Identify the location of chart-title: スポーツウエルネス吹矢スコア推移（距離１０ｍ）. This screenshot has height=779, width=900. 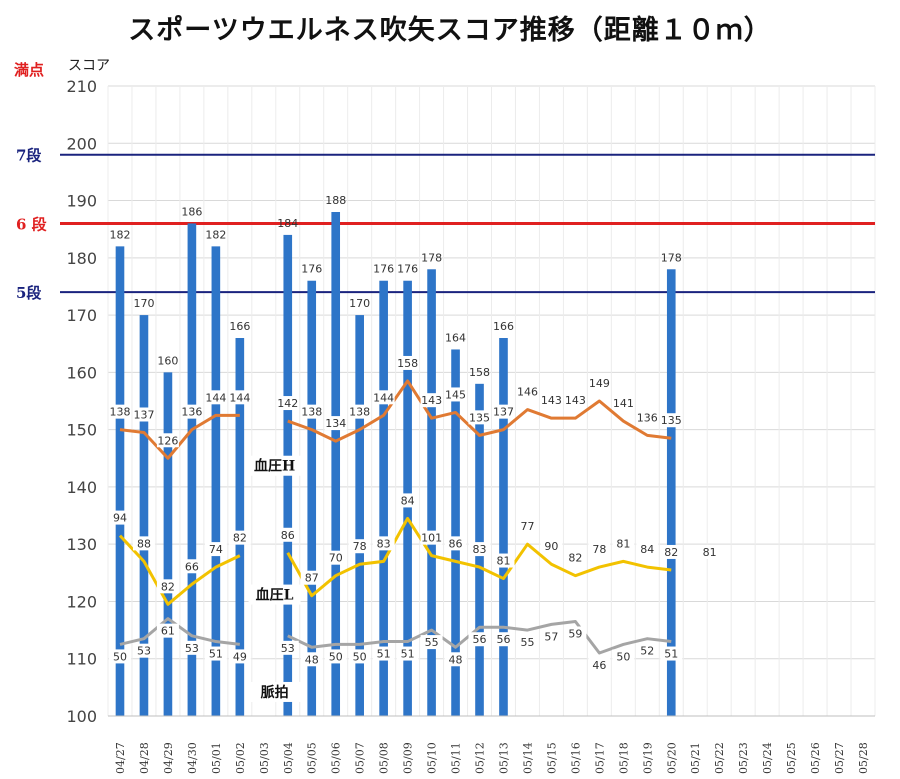
(450, 30).